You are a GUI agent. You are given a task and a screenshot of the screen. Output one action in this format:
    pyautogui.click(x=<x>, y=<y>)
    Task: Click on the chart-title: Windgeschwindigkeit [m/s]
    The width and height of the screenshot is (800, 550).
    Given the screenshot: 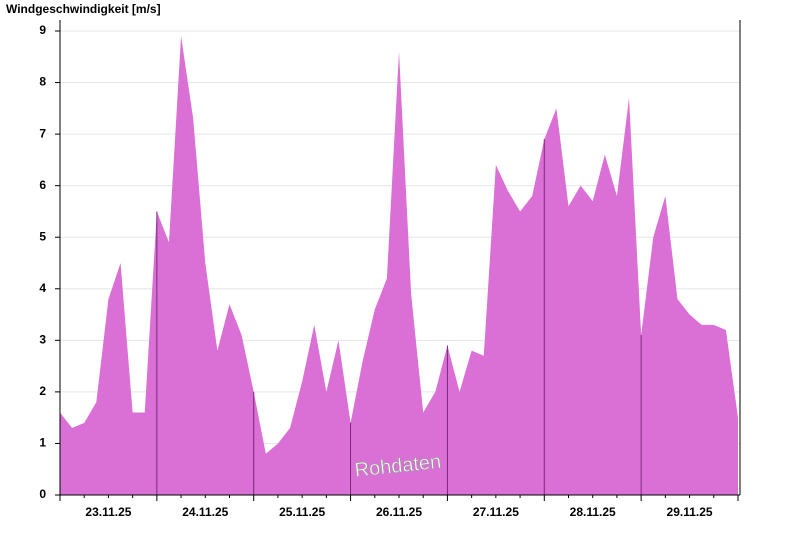 What is the action you would take?
    pyautogui.click(x=83, y=9)
    